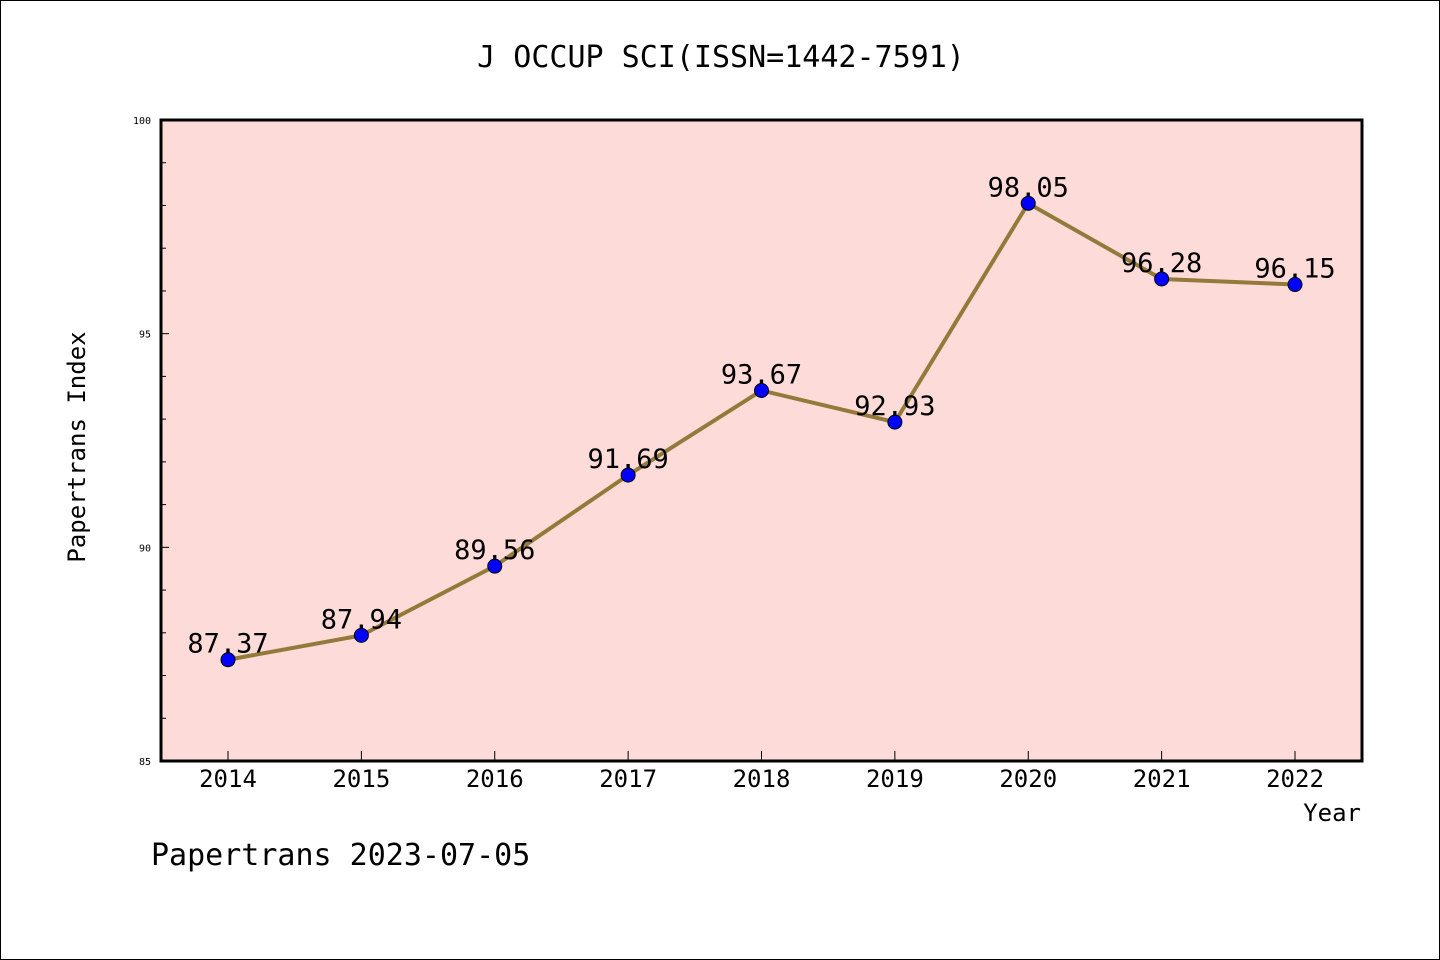  I want to click on x-tick-label: 2020, so click(1028, 779).